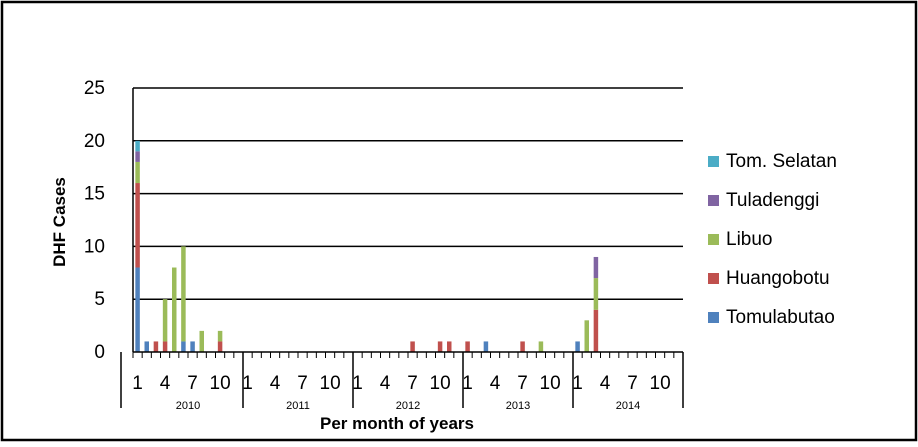 Image resolution: width=918 pixels, height=447 pixels. Describe the element at coordinates (298, 406) in the screenshot. I see `year-label: 2011` at that location.